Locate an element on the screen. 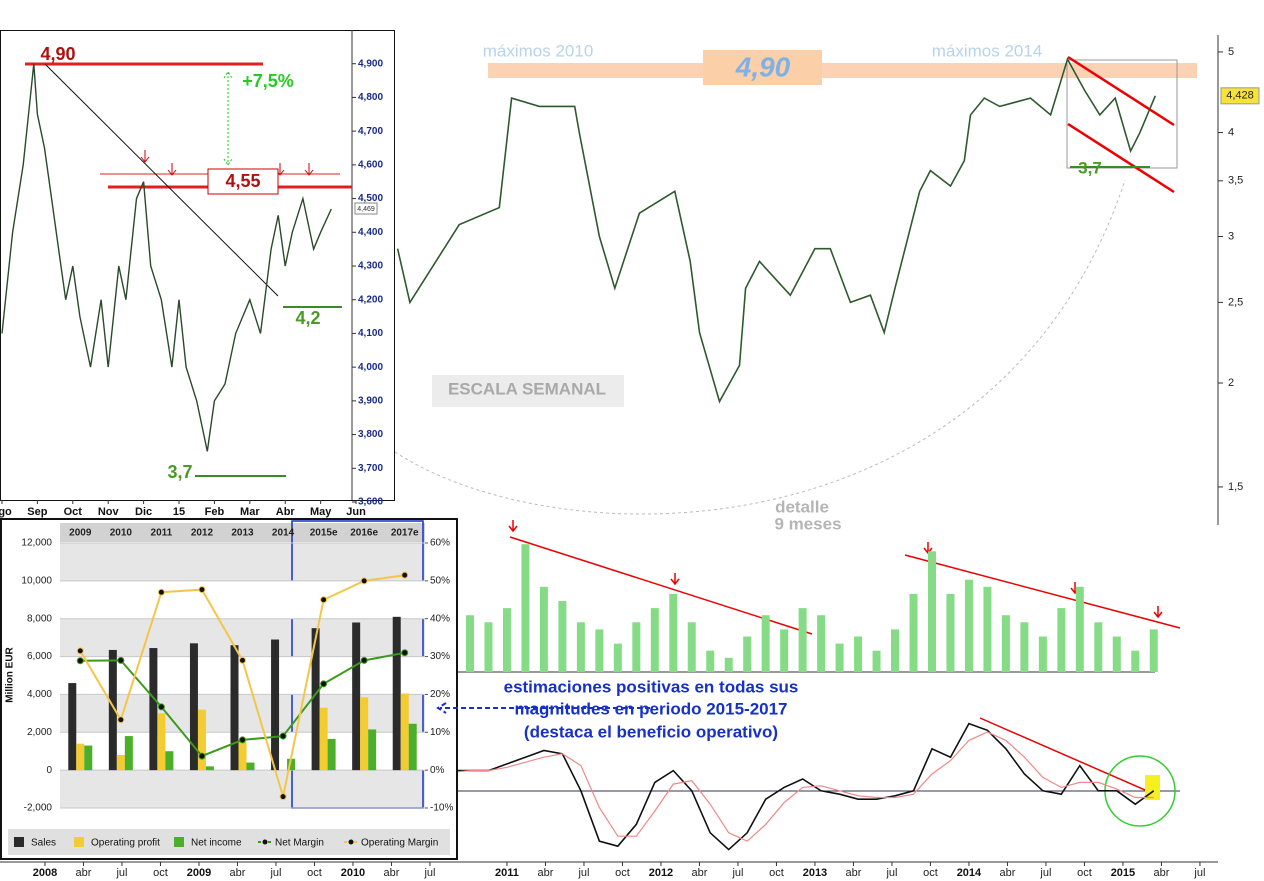 This screenshot has height=881, width=1264. price-line is located at coordinates (166, 257).